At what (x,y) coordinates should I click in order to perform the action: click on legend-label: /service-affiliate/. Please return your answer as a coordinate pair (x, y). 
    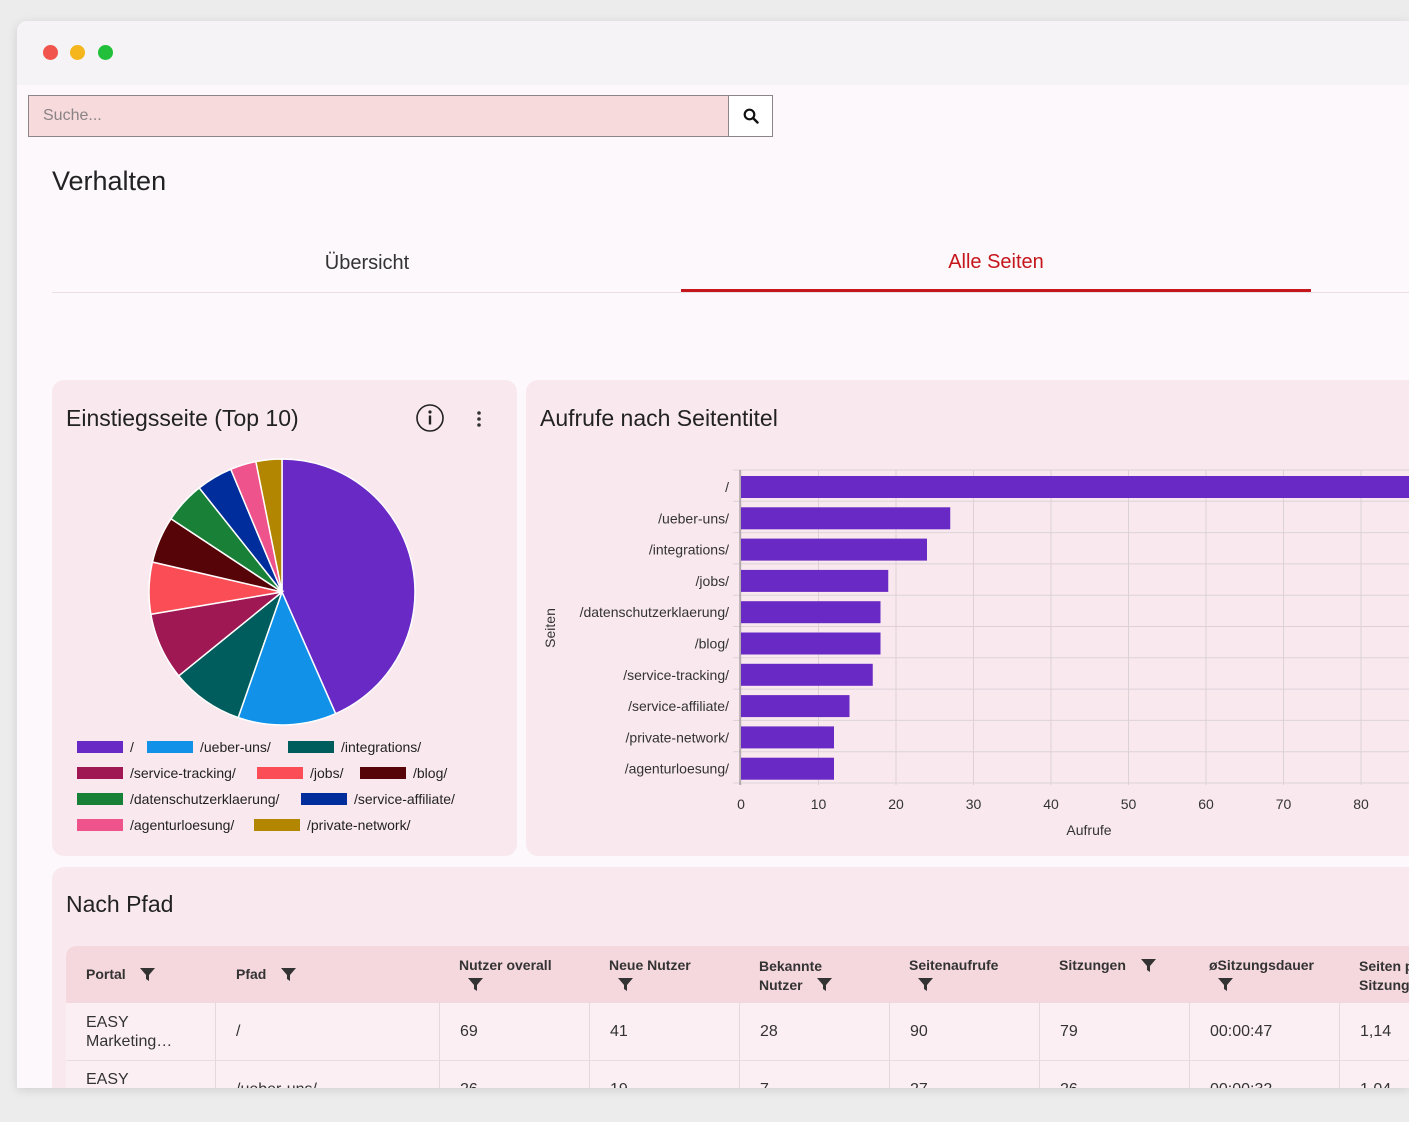
    Looking at the image, I should click on (404, 799).